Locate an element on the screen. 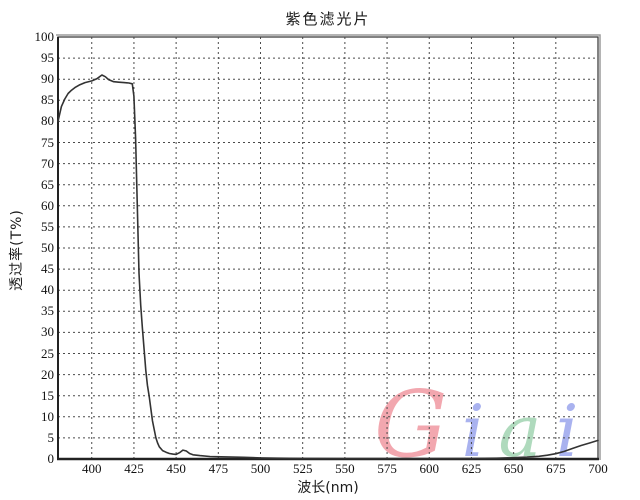  x-tick-label: 425 is located at coordinates (134, 468).